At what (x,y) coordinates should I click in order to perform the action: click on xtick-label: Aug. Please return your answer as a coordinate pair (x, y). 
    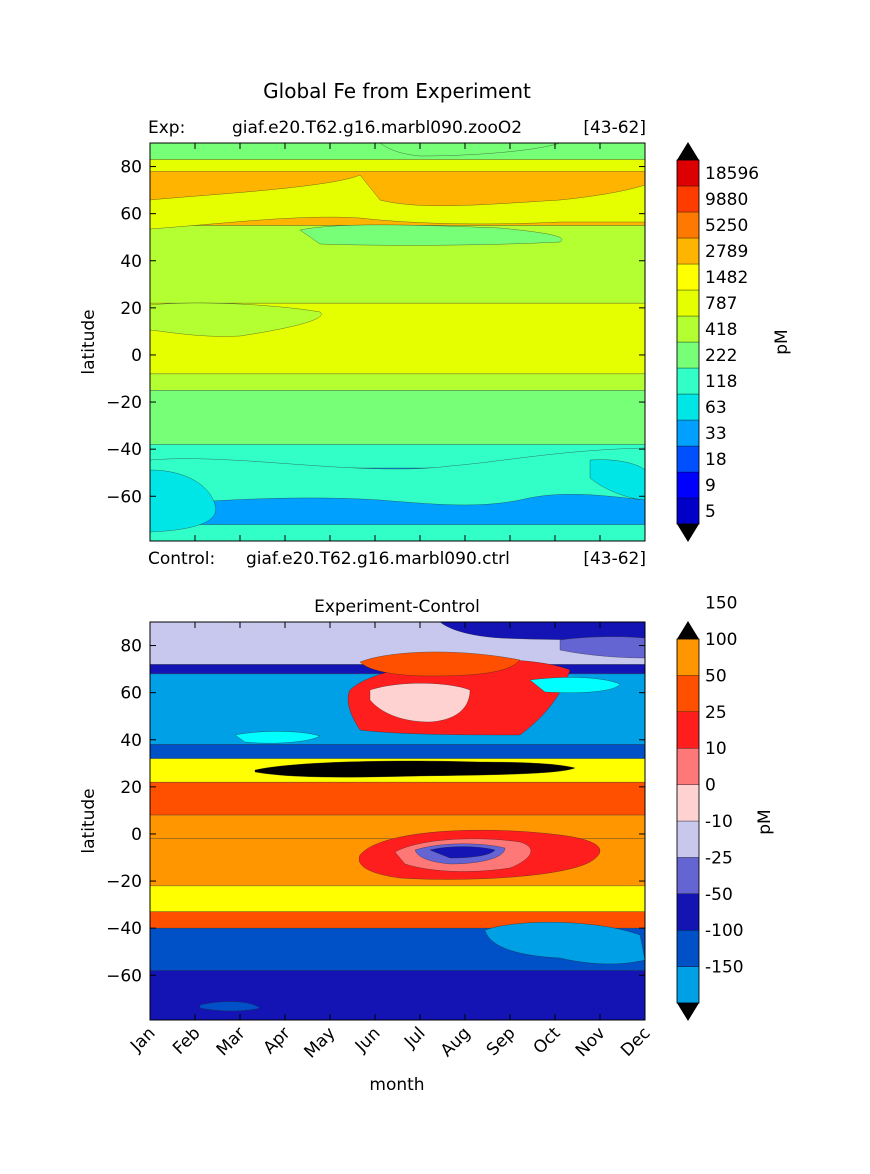
    Looking at the image, I should click on (456, 1042).